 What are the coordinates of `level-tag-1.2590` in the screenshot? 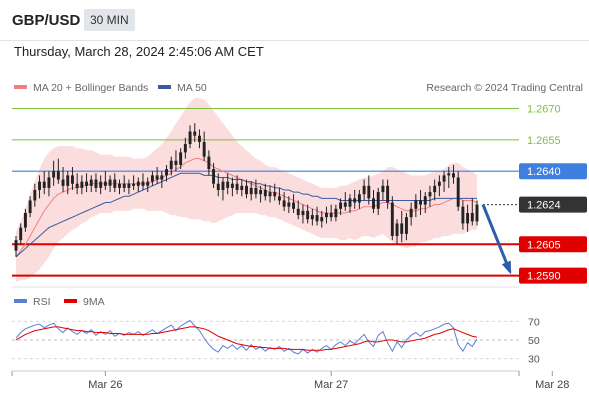 It's located at (553, 275).